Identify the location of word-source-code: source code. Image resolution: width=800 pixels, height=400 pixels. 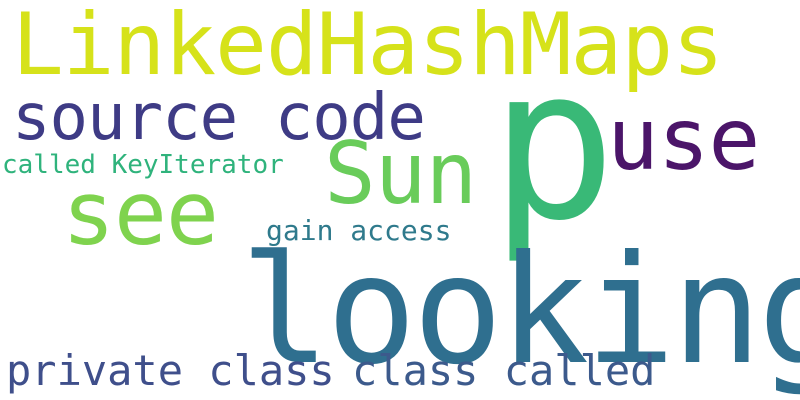
(219, 118).